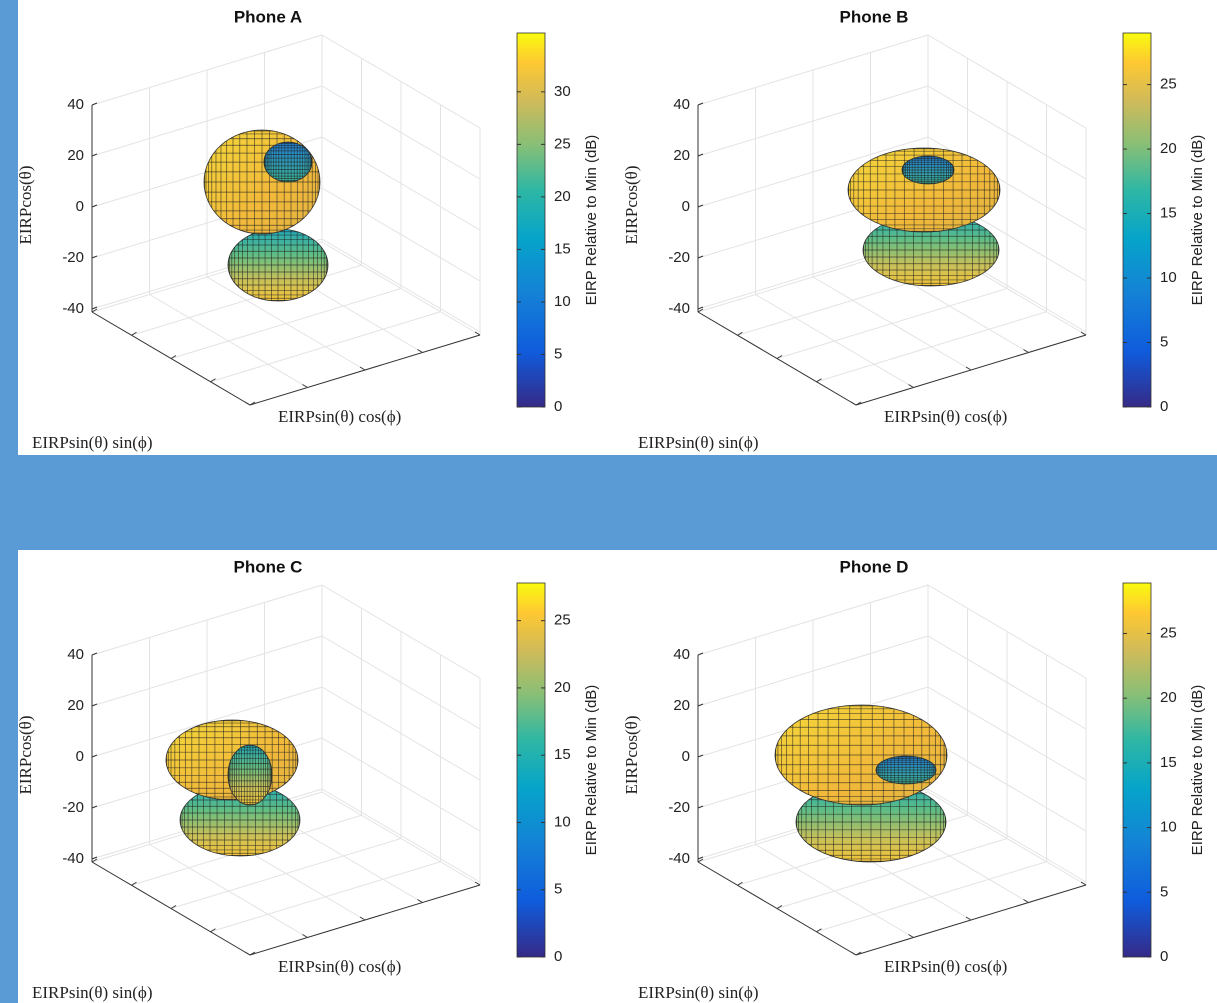  What do you see at coordinates (686, 206) in the screenshot?
I see `z-tick-label: 0` at bounding box center [686, 206].